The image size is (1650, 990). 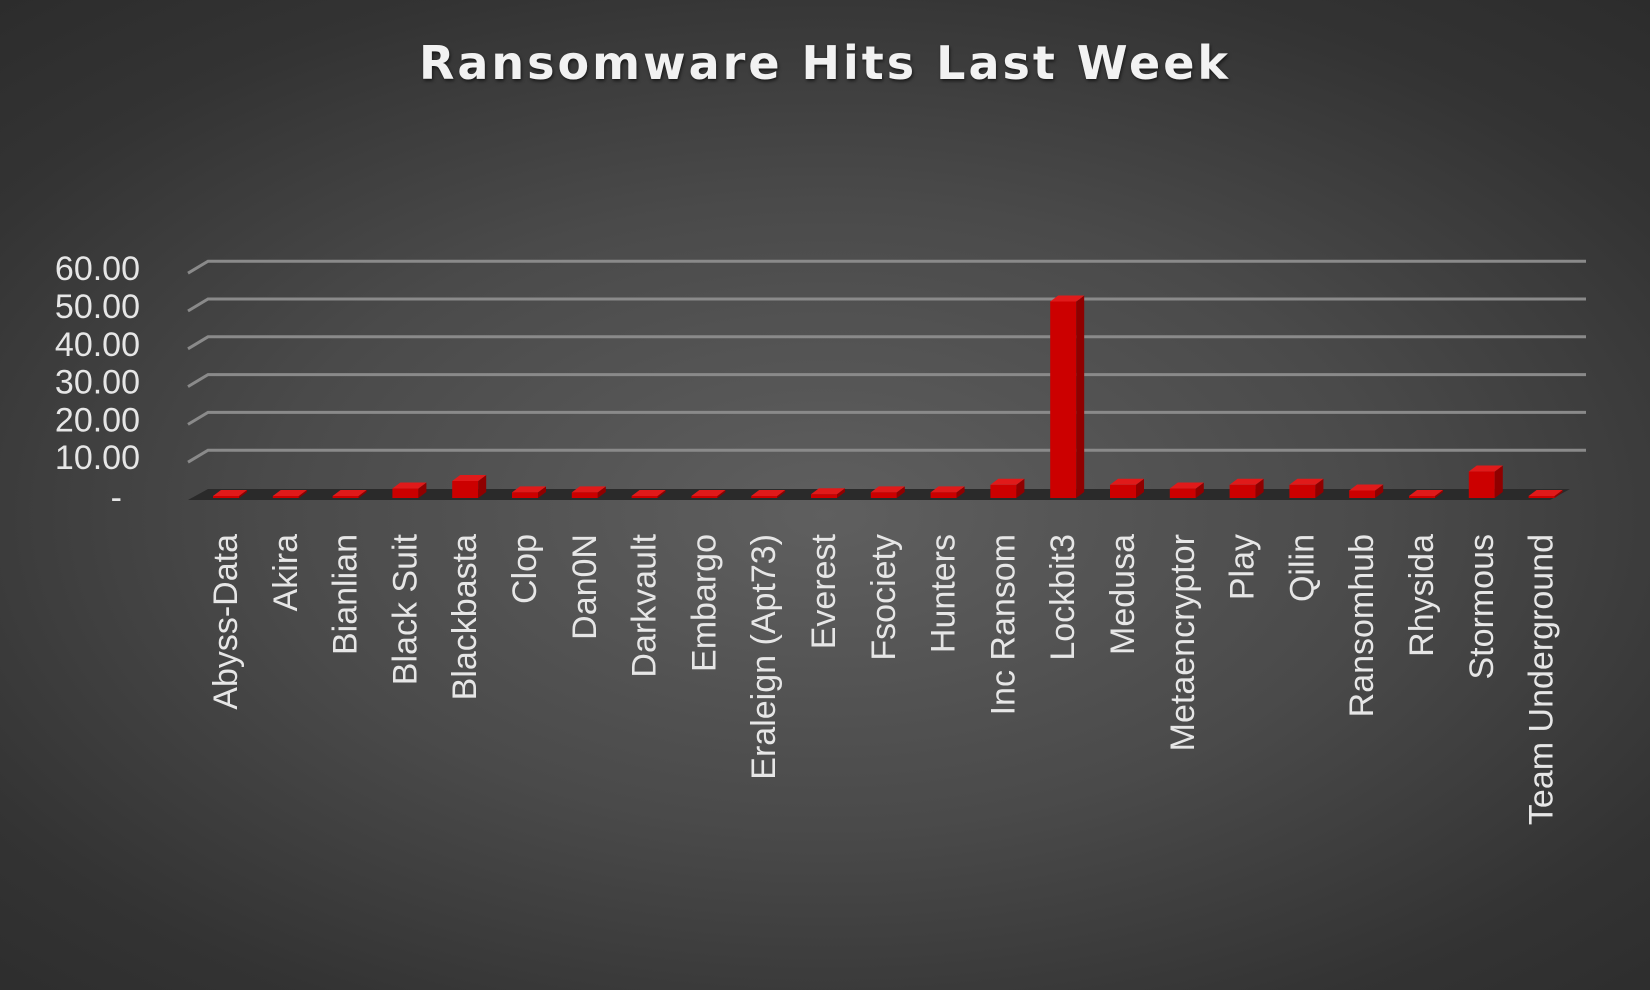 What do you see at coordinates (645, 605) in the screenshot?
I see `x-tick-label: Darkvault` at bounding box center [645, 605].